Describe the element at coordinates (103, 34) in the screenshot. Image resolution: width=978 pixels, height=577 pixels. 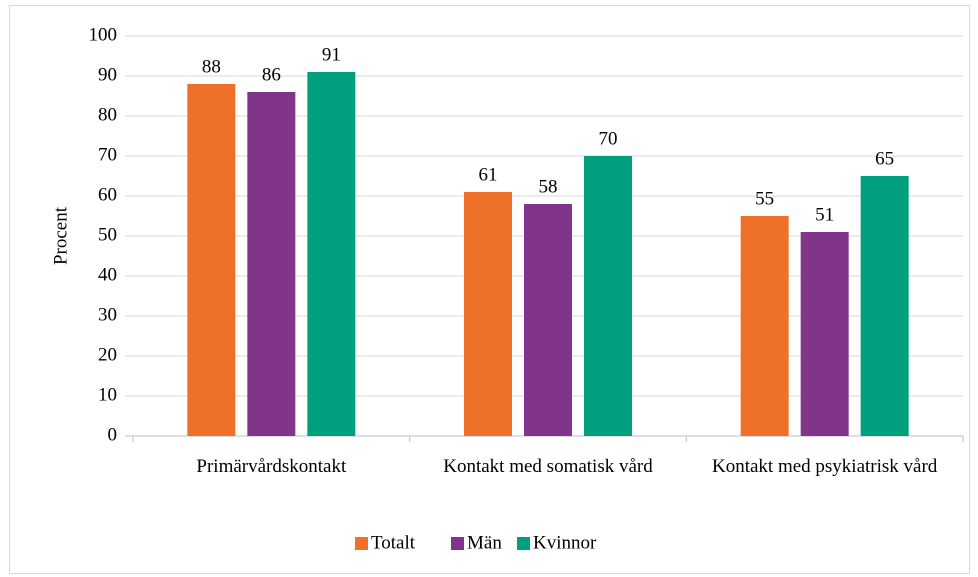
I see `y-tick-label: 100` at that location.